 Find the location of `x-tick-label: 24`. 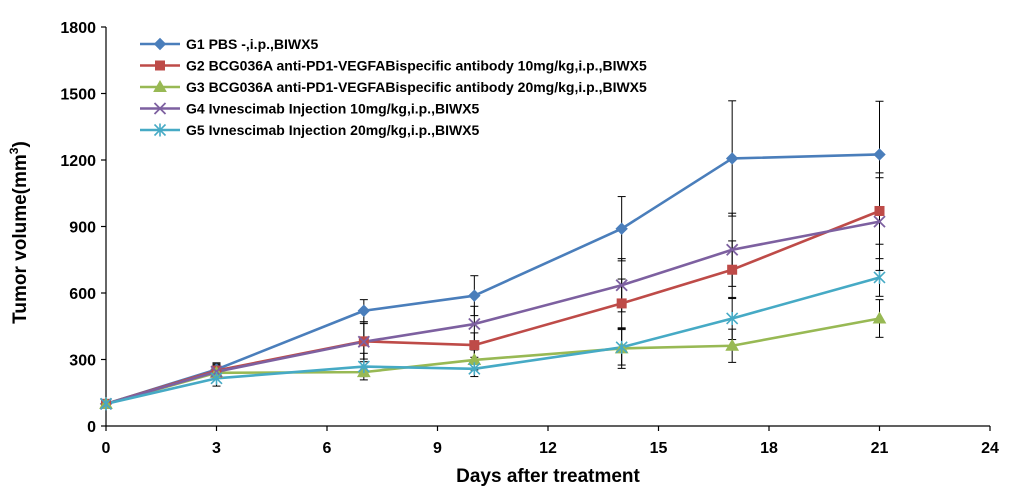

x-tick-label: 24 is located at coordinates (990, 448).